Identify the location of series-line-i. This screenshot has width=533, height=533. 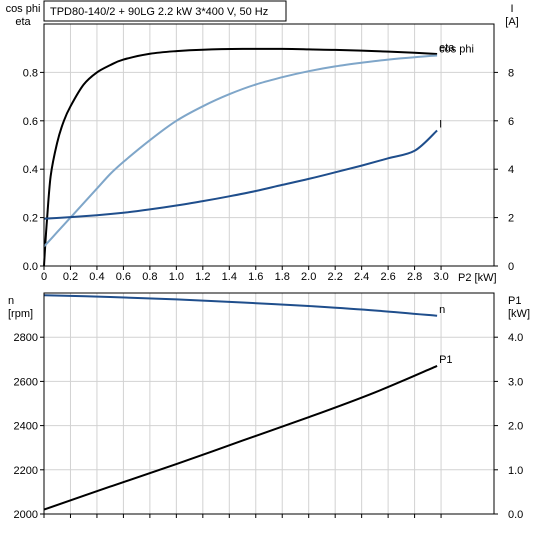
(240, 174).